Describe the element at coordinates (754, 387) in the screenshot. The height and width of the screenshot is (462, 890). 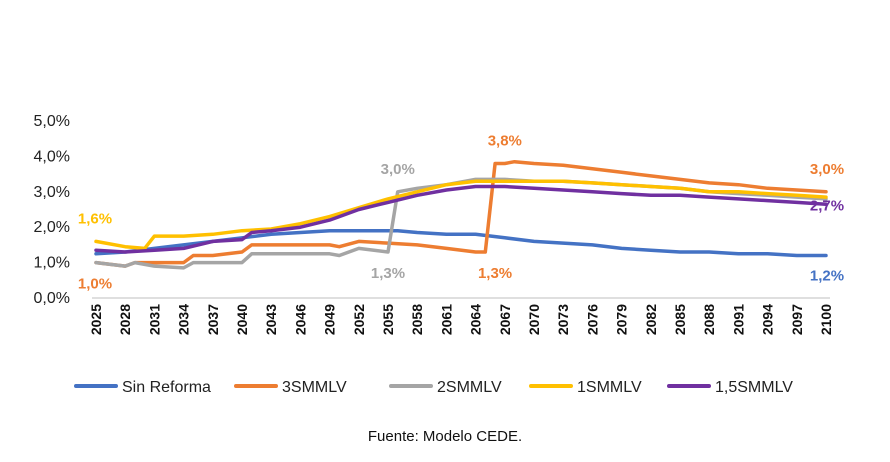
I see `legend-label: 1,5SMMLV` at that location.